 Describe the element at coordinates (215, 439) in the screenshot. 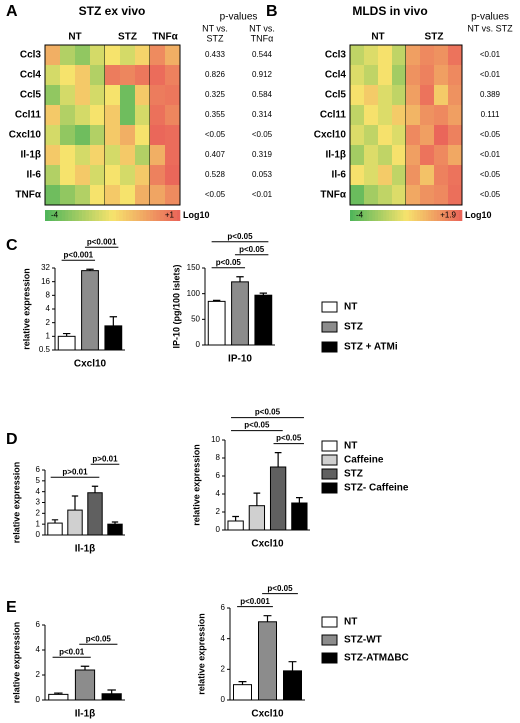

I see `y-tick-label: 10` at that location.